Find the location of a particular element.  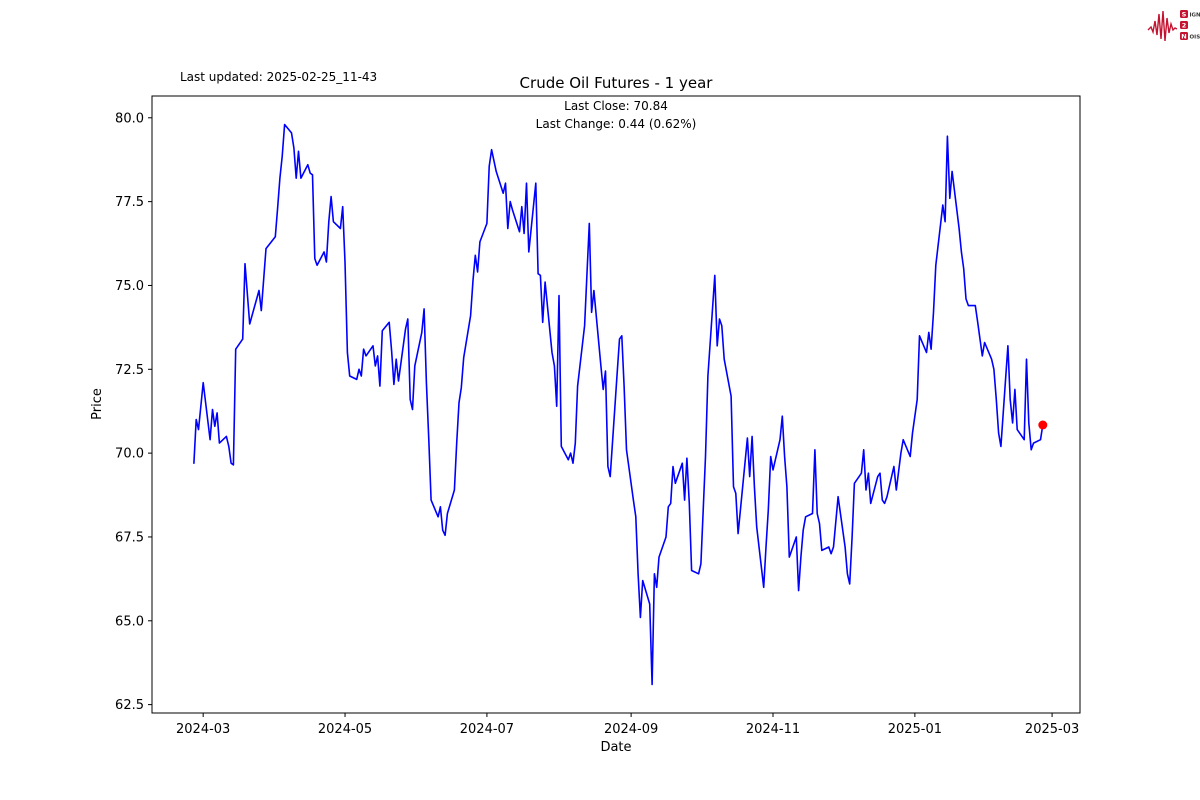

x-tick-label: 2025-03 is located at coordinates (1052, 729).